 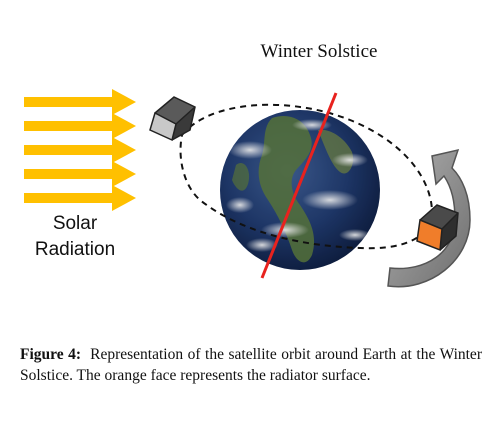 I want to click on solar-label-line2: Radiation, so click(x=75, y=249).